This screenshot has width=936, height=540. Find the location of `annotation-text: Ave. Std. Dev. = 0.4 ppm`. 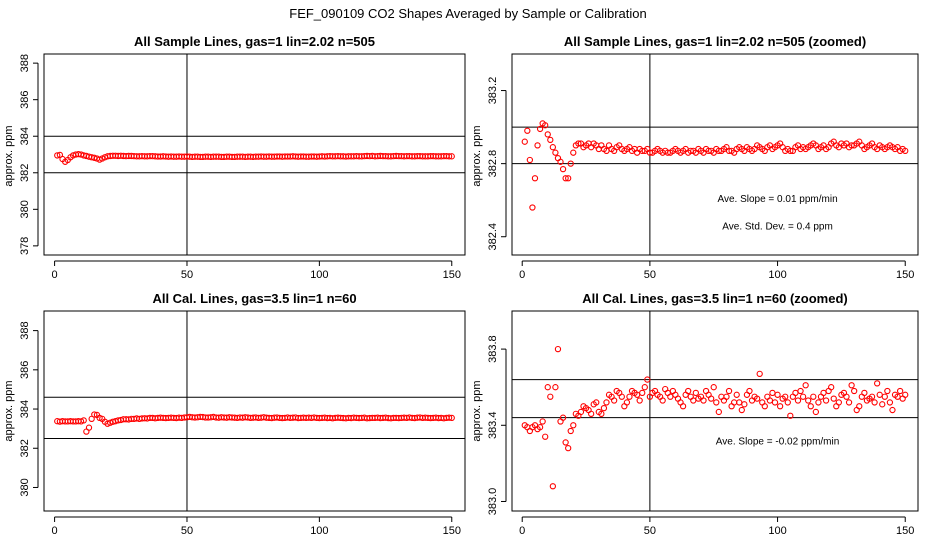

annotation-text: Ave. Std. Dev. = 0.4 ppm is located at coordinates (777, 226).